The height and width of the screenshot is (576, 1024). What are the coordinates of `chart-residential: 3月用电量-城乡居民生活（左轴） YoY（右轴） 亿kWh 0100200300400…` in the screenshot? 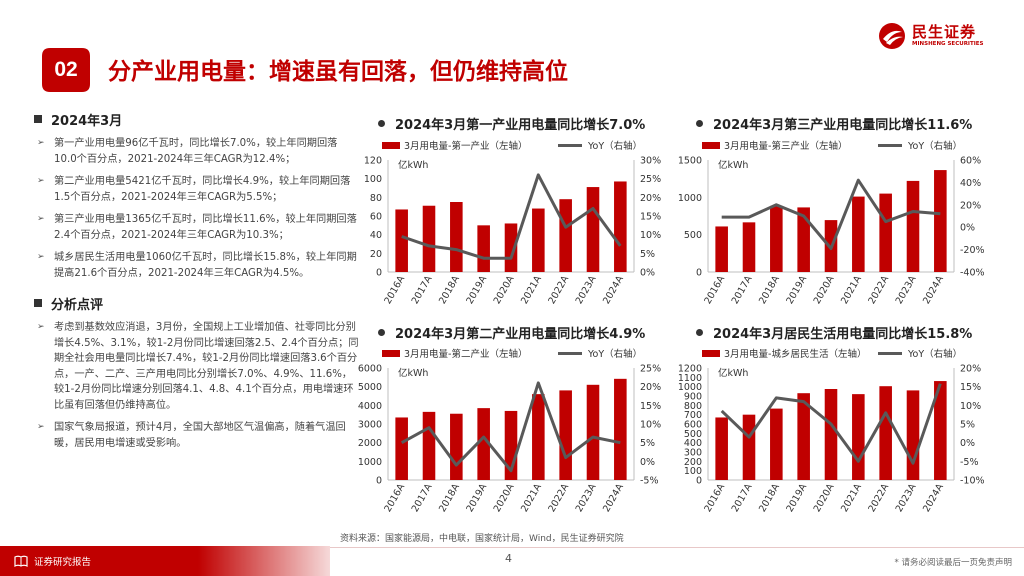 It's located at (831, 431).